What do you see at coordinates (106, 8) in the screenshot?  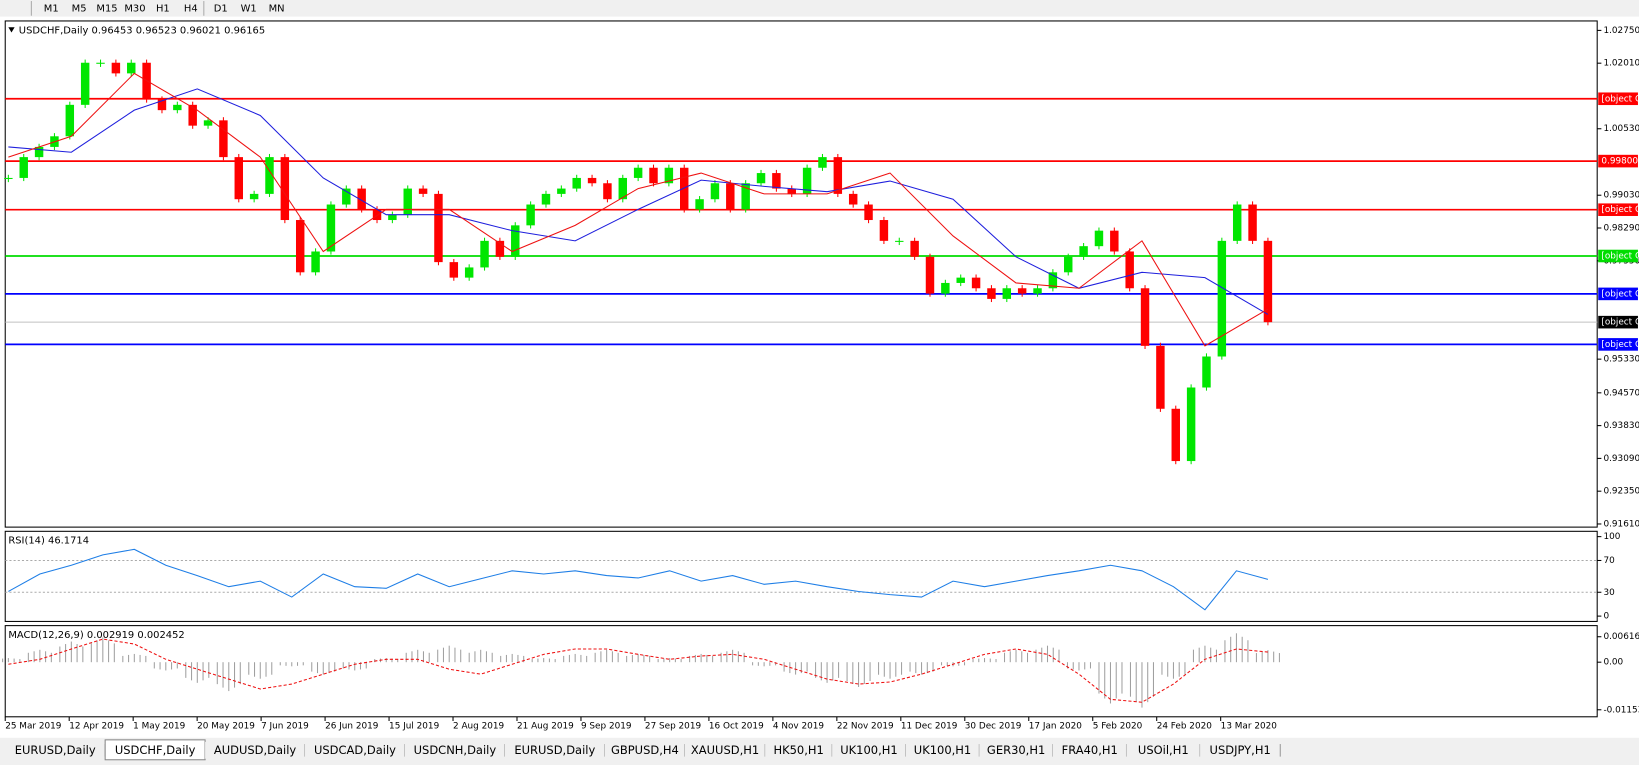 I see `timeframe-button: M15` at bounding box center [106, 8].